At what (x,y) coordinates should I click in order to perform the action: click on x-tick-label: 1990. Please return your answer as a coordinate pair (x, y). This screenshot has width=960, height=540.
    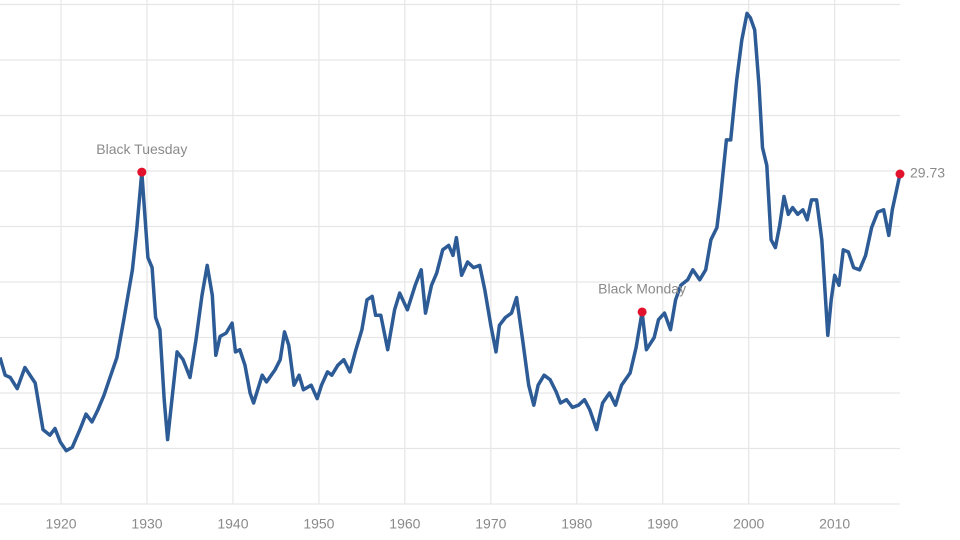
    Looking at the image, I should click on (662, 524).